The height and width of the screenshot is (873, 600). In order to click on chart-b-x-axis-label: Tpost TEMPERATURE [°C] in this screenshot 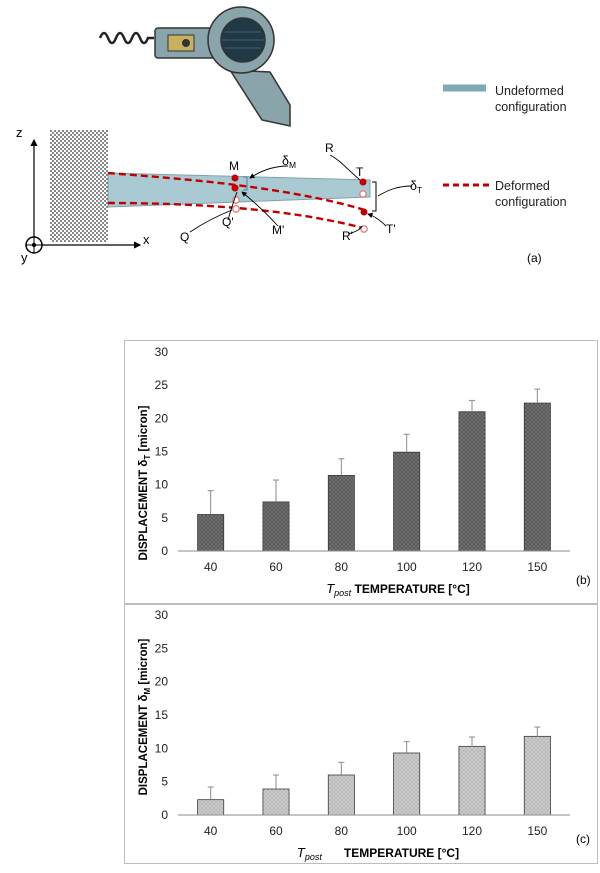, I will do `click(398, 589)`.